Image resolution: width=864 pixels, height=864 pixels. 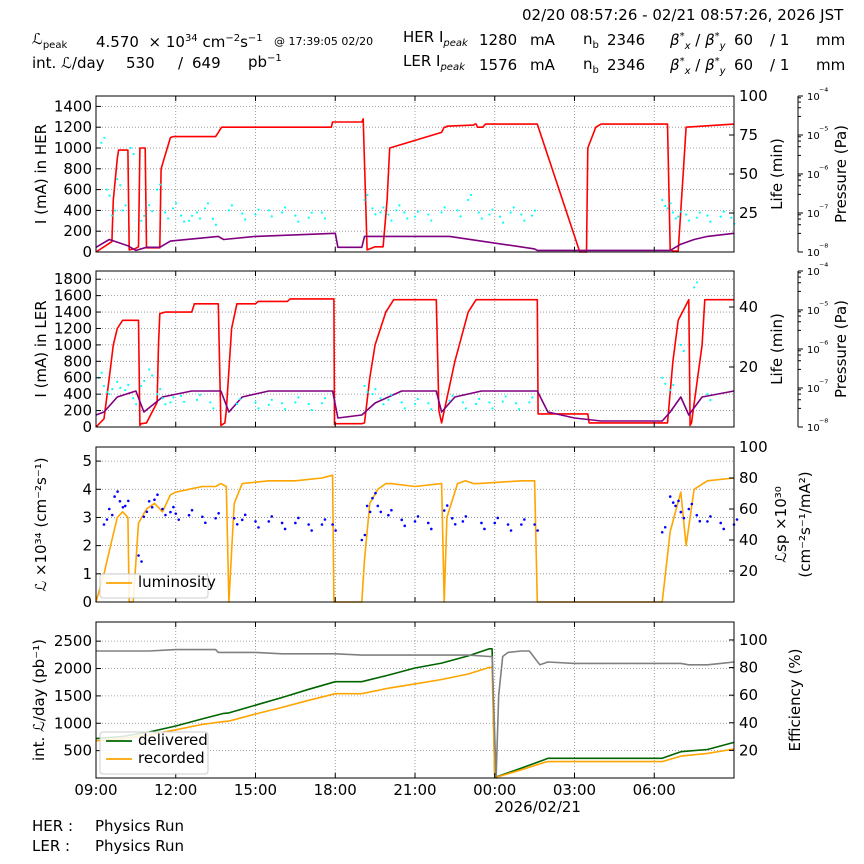 I want to click on int-luminosity-value1: 530, so click(x=140, y=63).